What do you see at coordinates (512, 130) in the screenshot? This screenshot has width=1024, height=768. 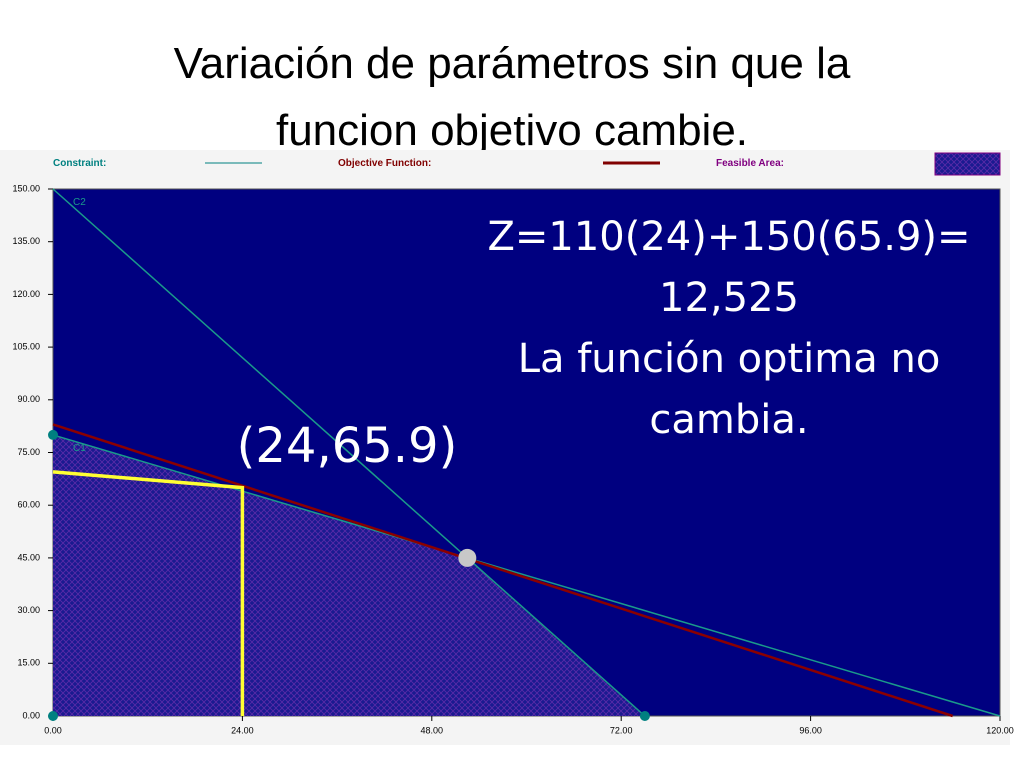 I see `slide-title: funcion objetivo cambie.` at bounding box center [512, 130].